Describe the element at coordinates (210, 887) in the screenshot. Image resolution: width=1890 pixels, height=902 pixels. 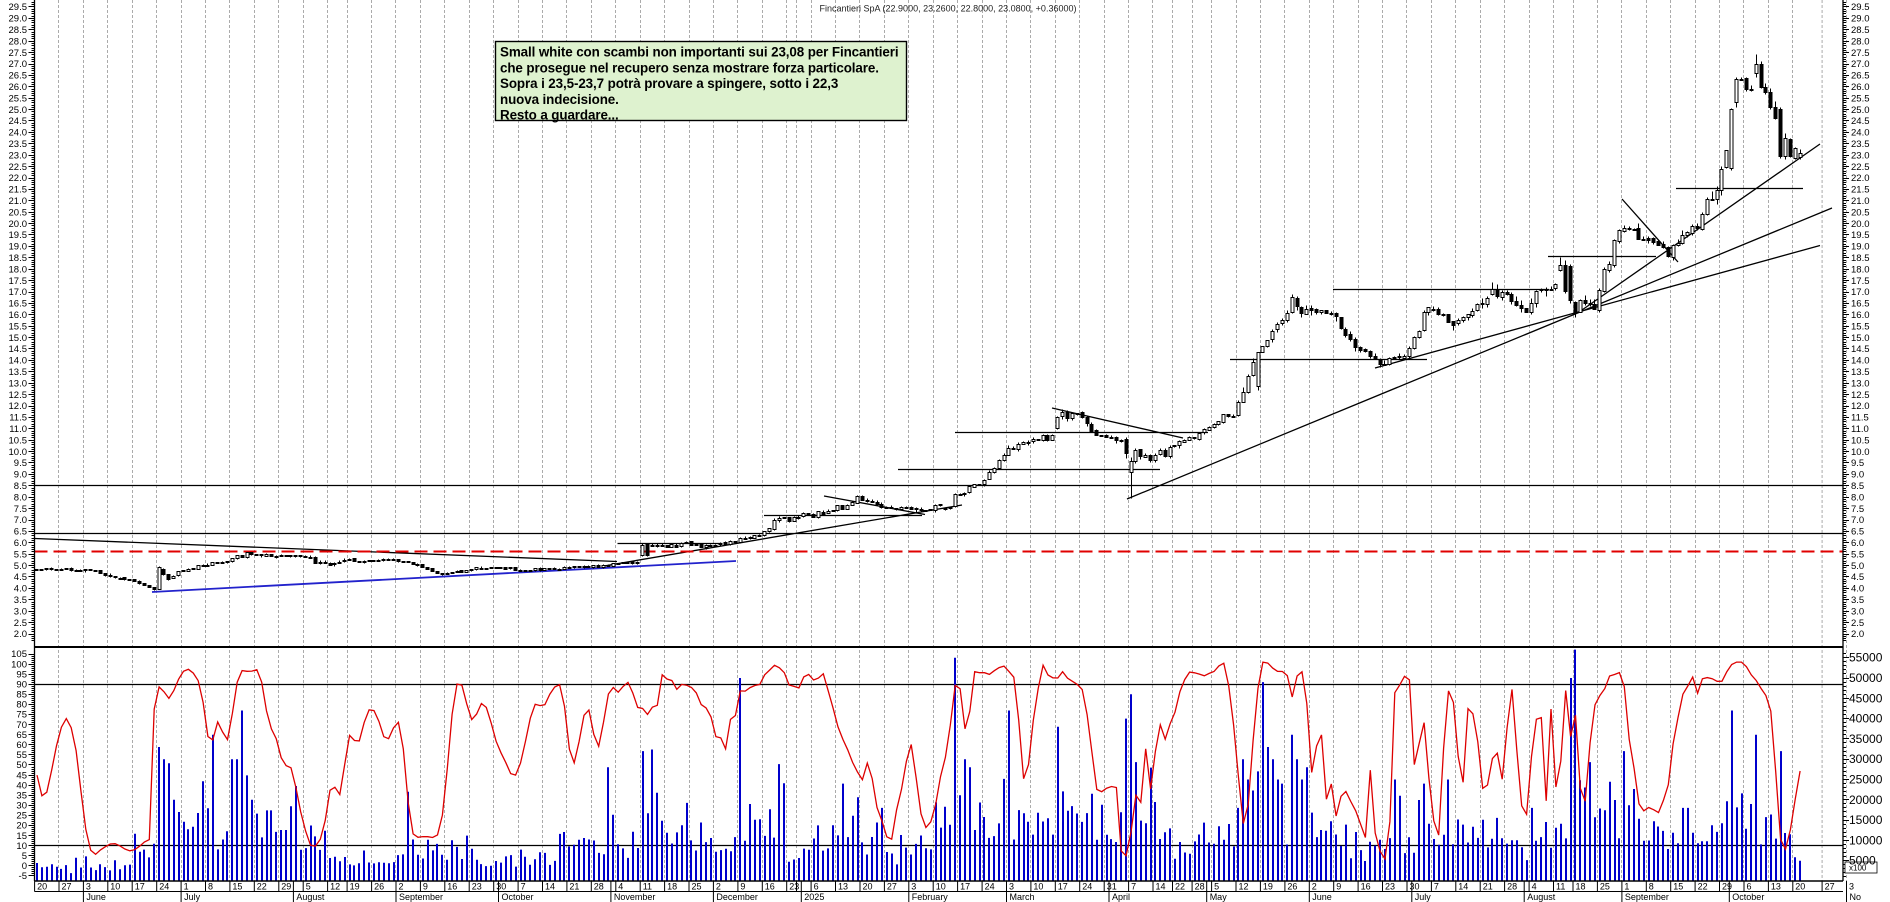
I see `svg-text: 8` at that location.